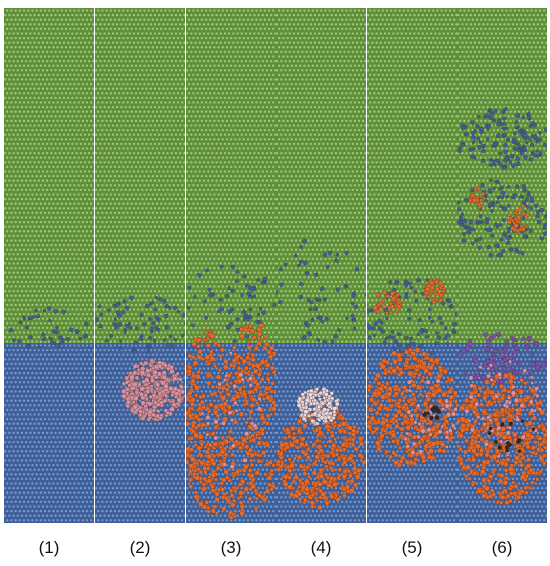 Image resolution: width=550 pixels, height=566 pixels. Describe the element at coordinates (477, 198) in the screenshot. I see `ejecta-top-left` at that location.